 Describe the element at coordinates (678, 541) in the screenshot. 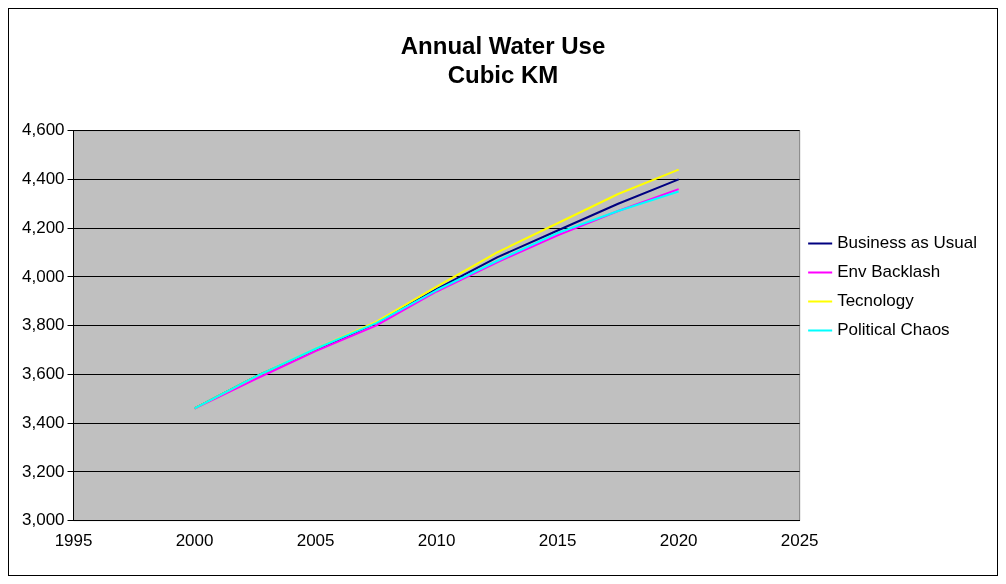

I see `x-tick-label: 2020` at that location.